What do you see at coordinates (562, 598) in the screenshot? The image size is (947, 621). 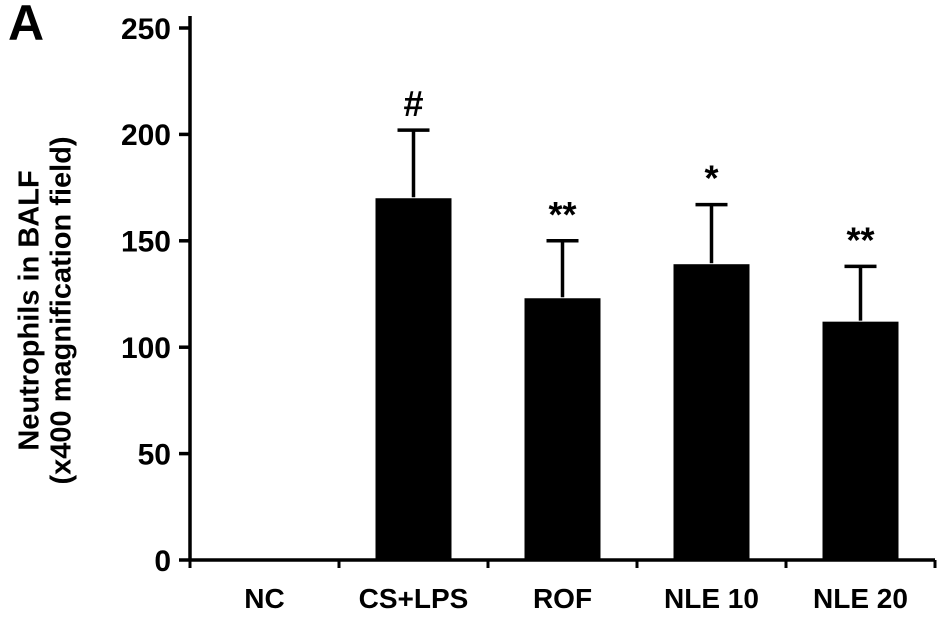 I see `x-category-label: ROF` at bounding box center [562, 598].